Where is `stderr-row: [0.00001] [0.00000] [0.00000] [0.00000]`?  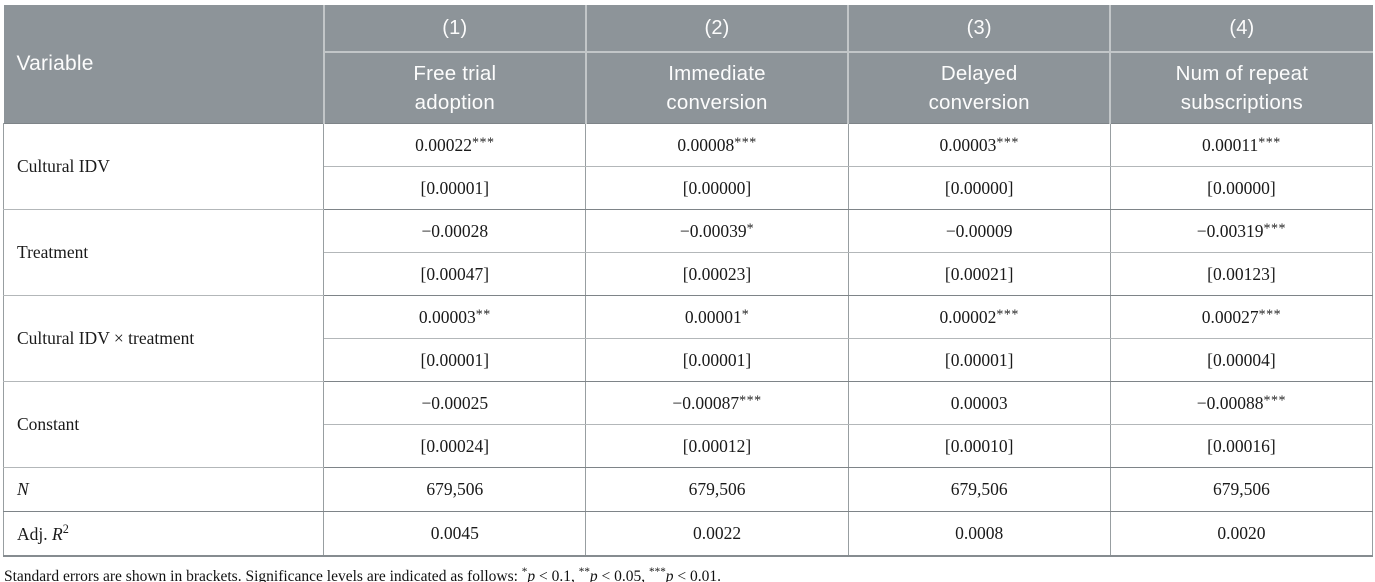 stderr-row: [0.00001] [0.00000] [0.00000] [0.00000] is located at coordinates (689, 188).